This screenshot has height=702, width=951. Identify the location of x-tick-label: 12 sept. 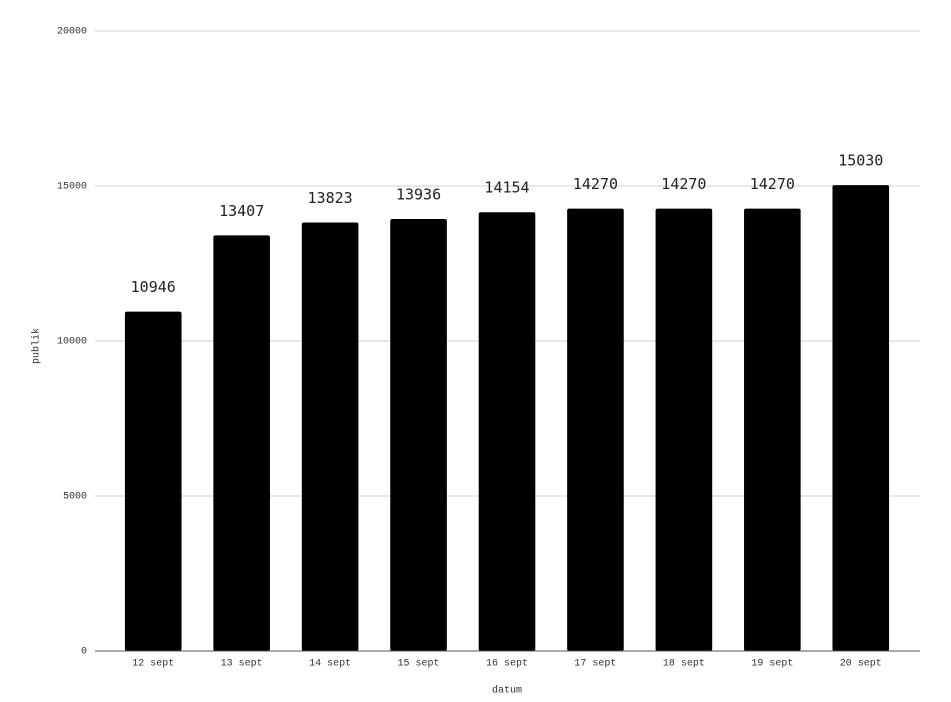
(153, 664).